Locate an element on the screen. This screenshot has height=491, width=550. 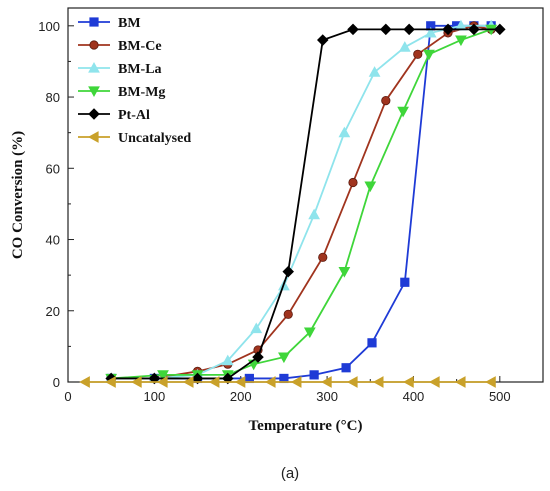
x-tick-label: 400 is located at coordinates (414, 396).